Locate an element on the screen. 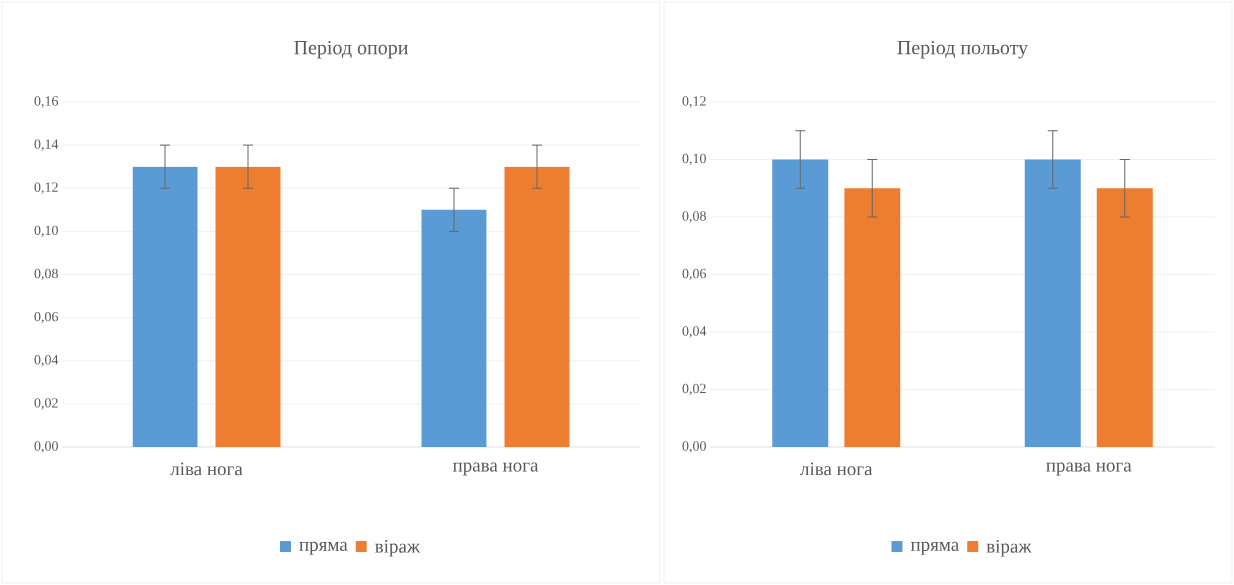 The width and height of the screenshot is (1234, 585). chart-title: Період опори is located at coordinates (351, 49).